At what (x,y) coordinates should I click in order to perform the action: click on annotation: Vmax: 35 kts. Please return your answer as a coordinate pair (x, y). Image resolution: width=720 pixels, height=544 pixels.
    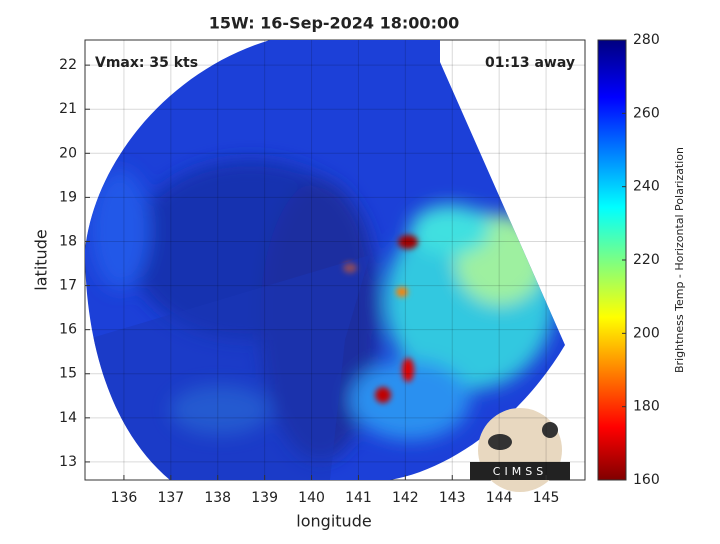
    Looking at the image, I should click on (146, 63).